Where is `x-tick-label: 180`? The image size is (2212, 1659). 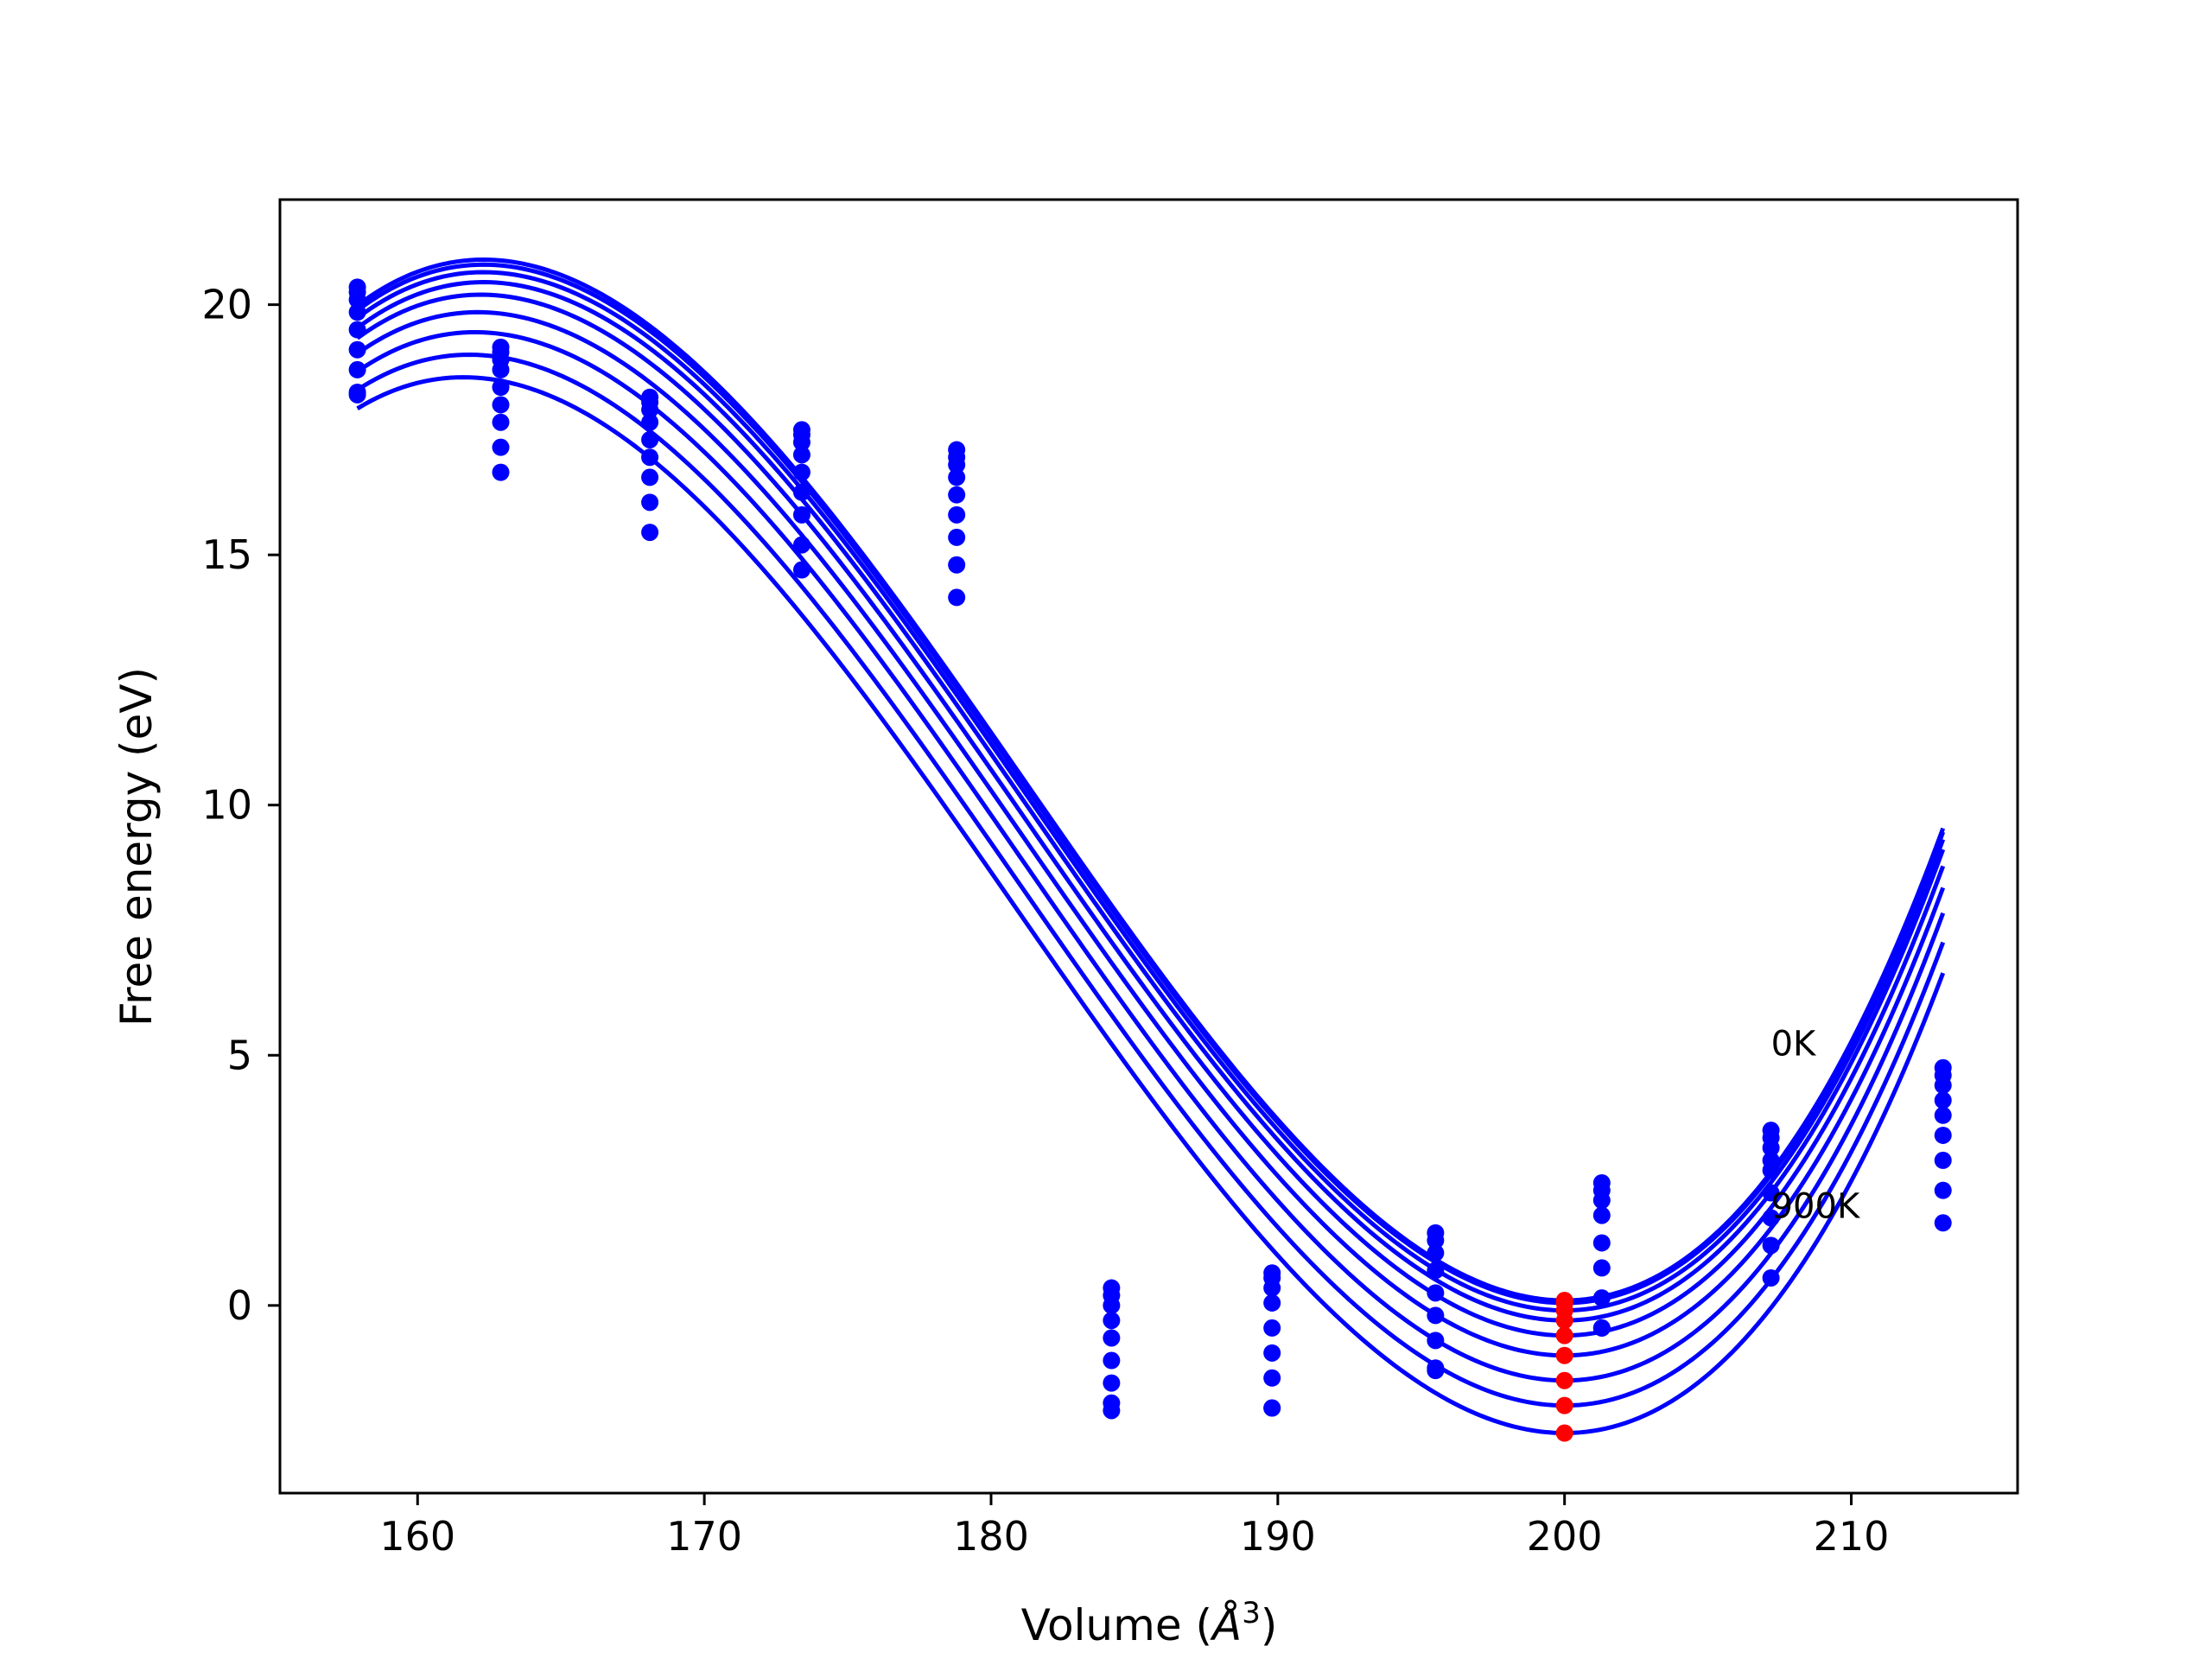
x-tick-label: 180 is located at coordinates (991, 1536).